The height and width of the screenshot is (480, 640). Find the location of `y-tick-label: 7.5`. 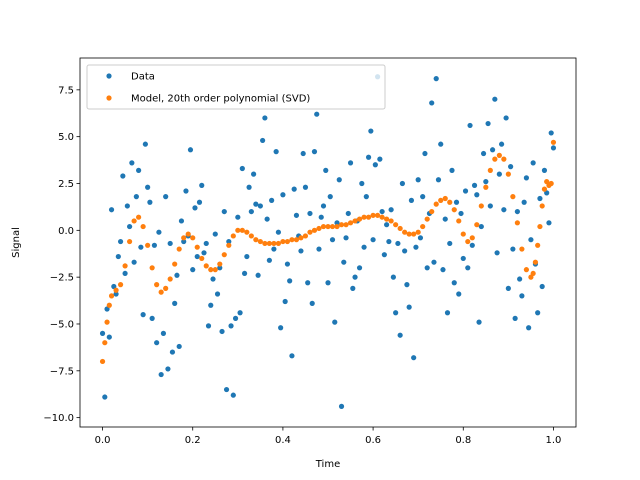

y-tick-label: 7.5 is located at coordinates (66, 90).